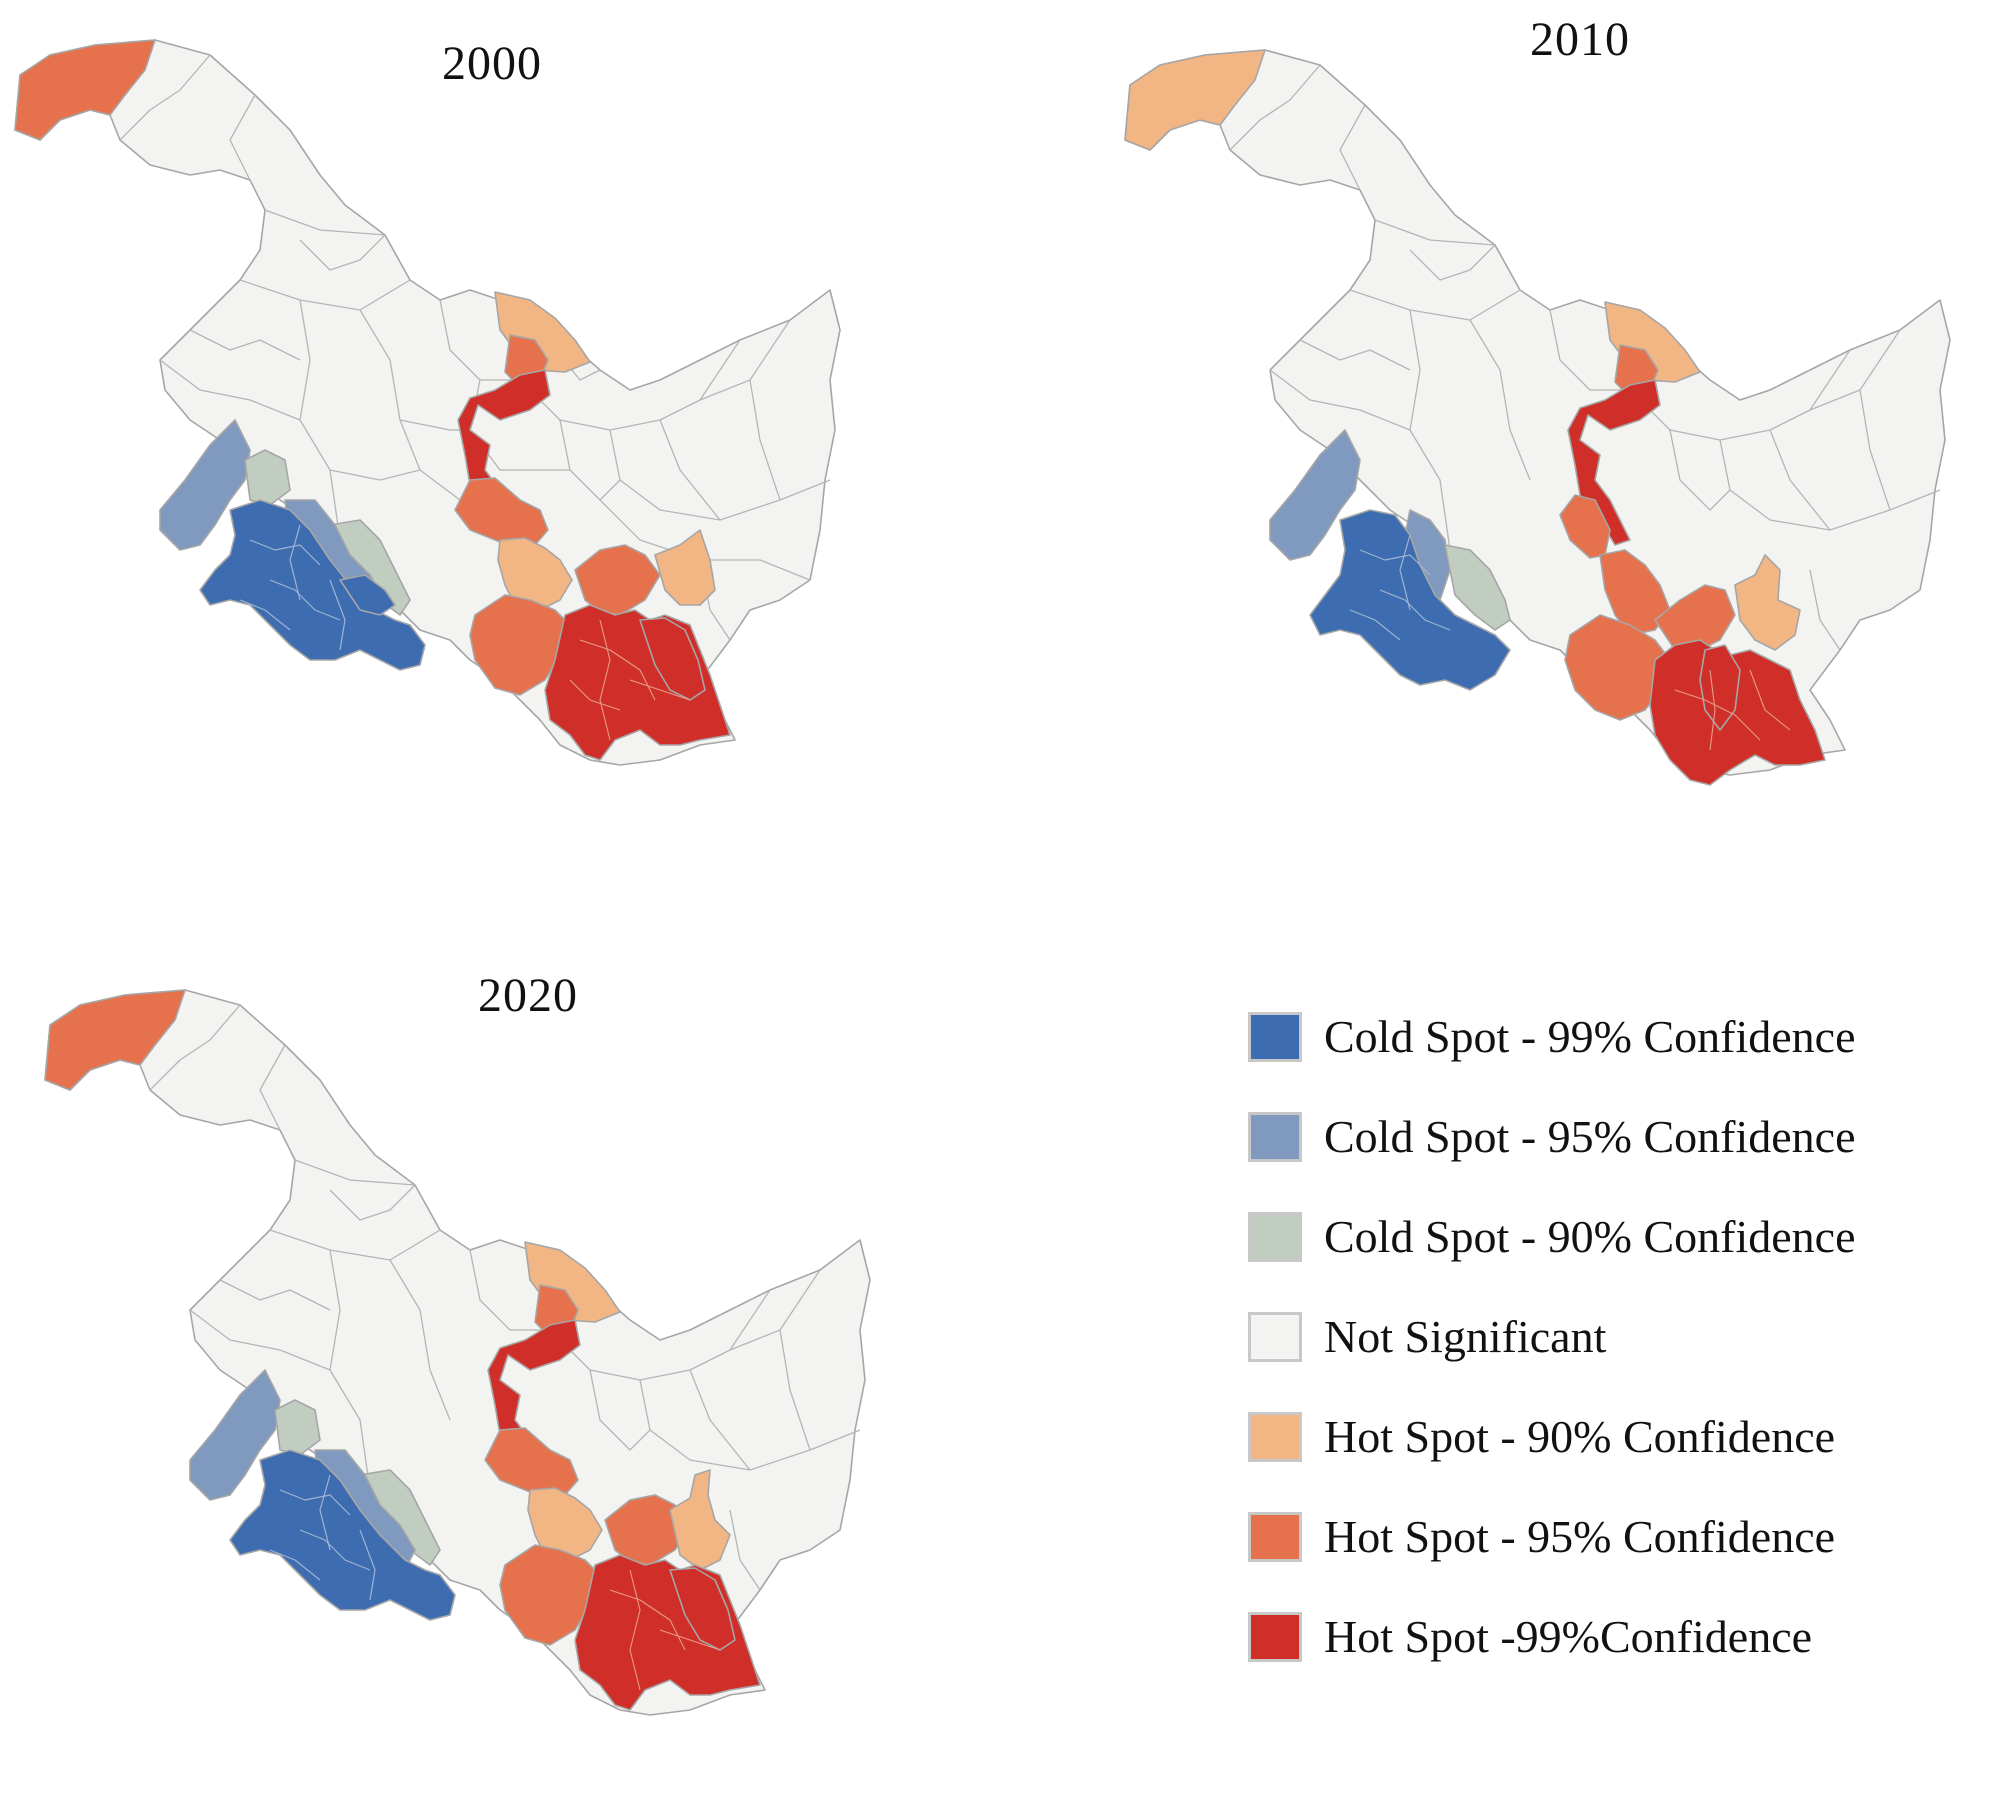 The height and width of the screenshot is (1810, 2000). What do you see at coordinates (1465, 1336) in the screenshot?
I see `legend-label-ns: Not Significant` at bounding box center [1465, 1336].